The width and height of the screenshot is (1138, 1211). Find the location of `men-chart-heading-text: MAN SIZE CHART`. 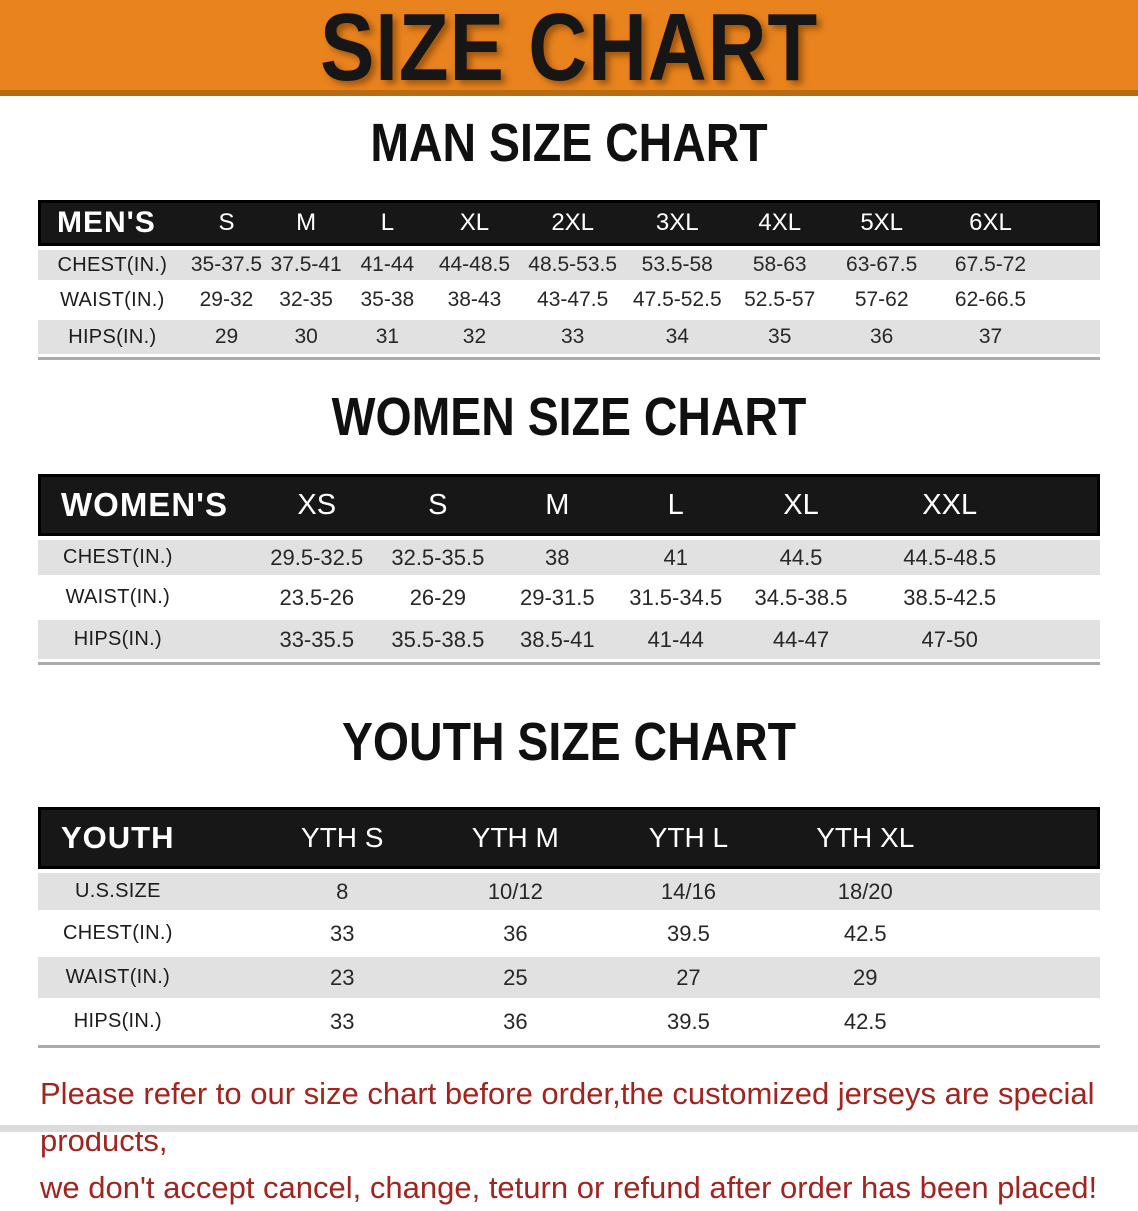

men-chart-heading-text: MAN SIZE CHART is located at coordinates (569, 143).